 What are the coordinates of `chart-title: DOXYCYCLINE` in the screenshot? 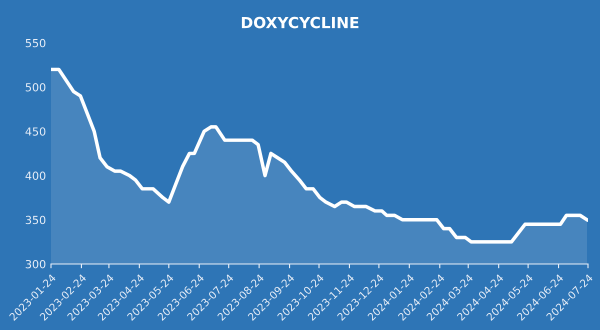 It's located at (300, 22).